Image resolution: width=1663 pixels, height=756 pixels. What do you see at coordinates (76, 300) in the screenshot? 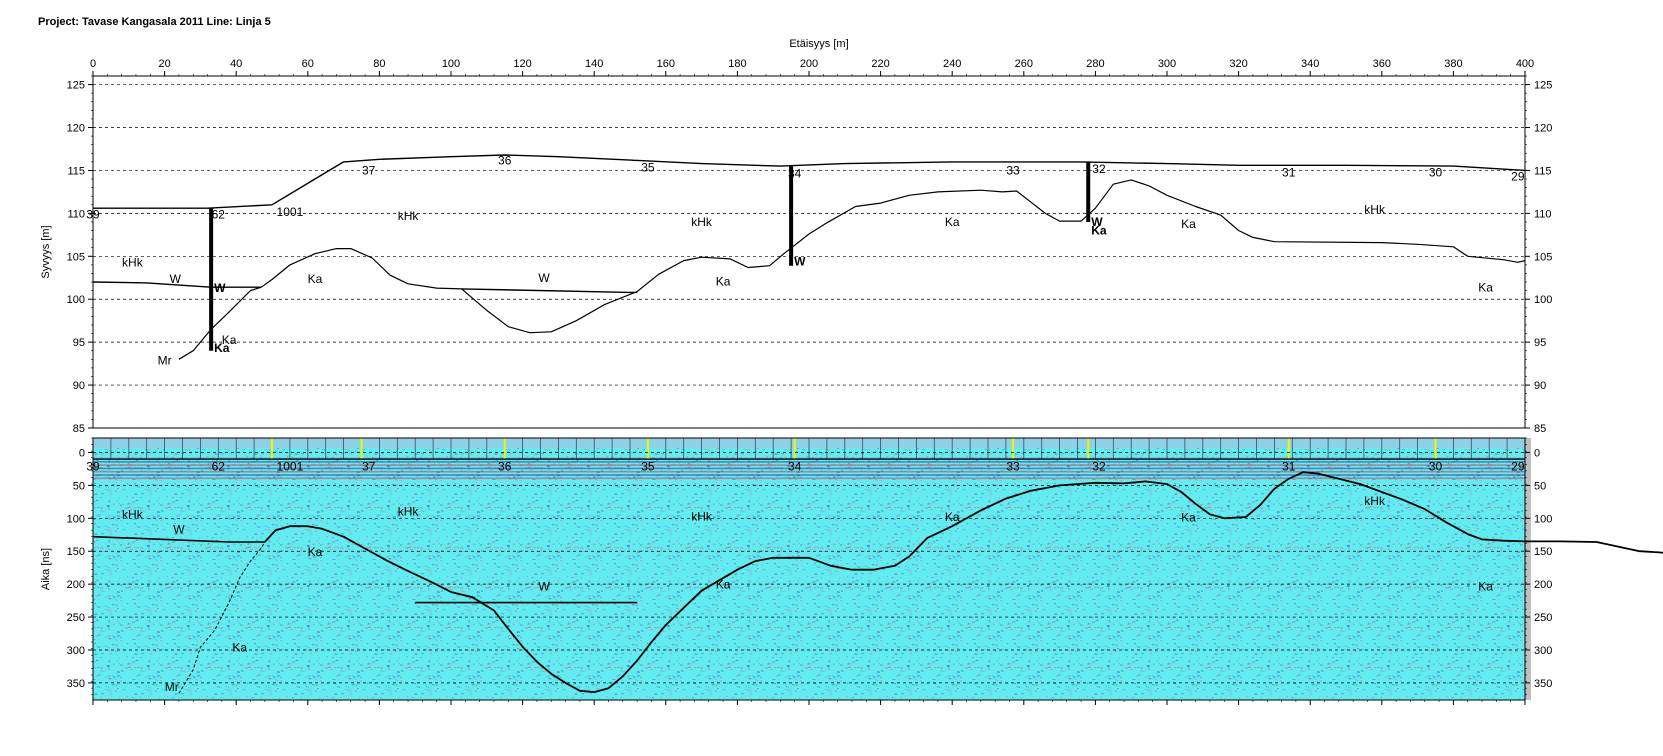
I see `y-tick-label-left: 100` at bounding box center [76, 300].